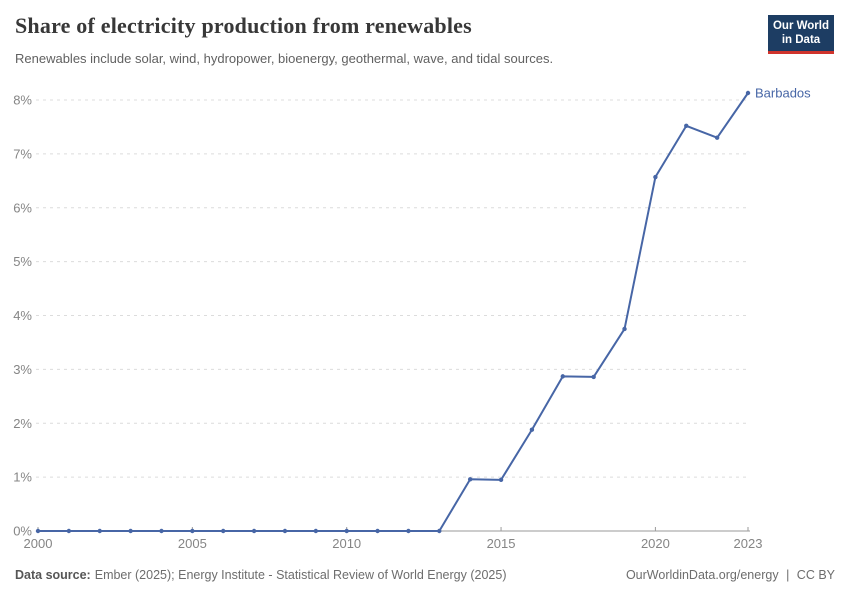 The width and height of the screenshot is (850, 600). Describe the element at coordinates (22, 531) in the screenshot. I see `y-tick-label: 0%` at that location.